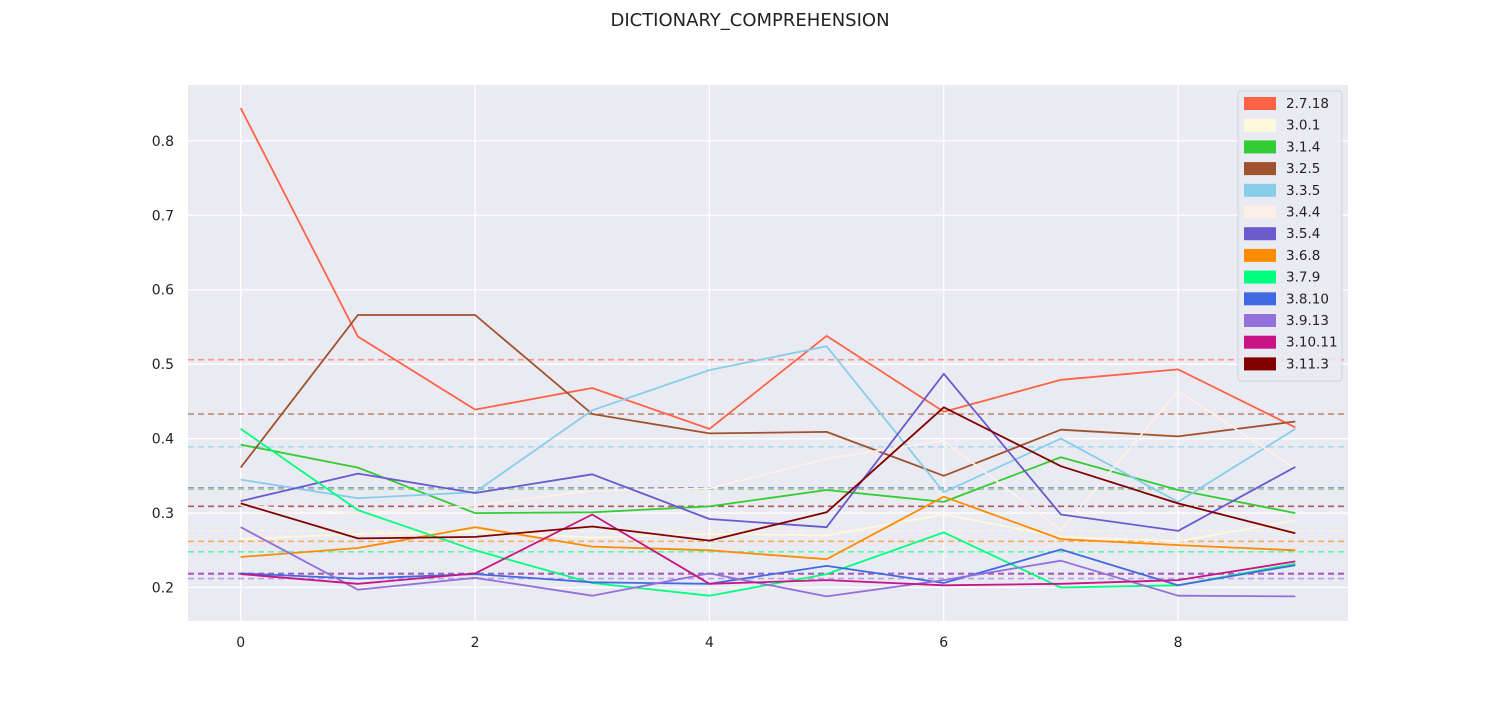 This screenshot has height=704, width=1500. I want to click on legend-label: 3.3.5, so click(1303, 191).